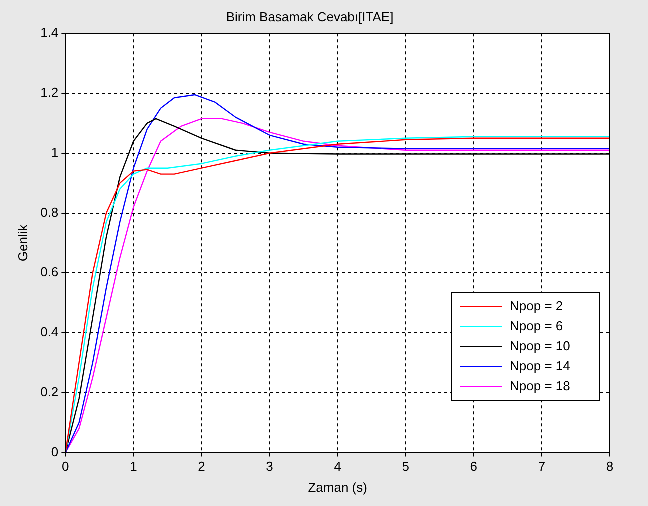 The width and height of the screenshot is (648, 506). What do you see at coordinates (542, 466) in the screenshot?
I see `x-tick-label: 7` at bounding box center [542, 466].